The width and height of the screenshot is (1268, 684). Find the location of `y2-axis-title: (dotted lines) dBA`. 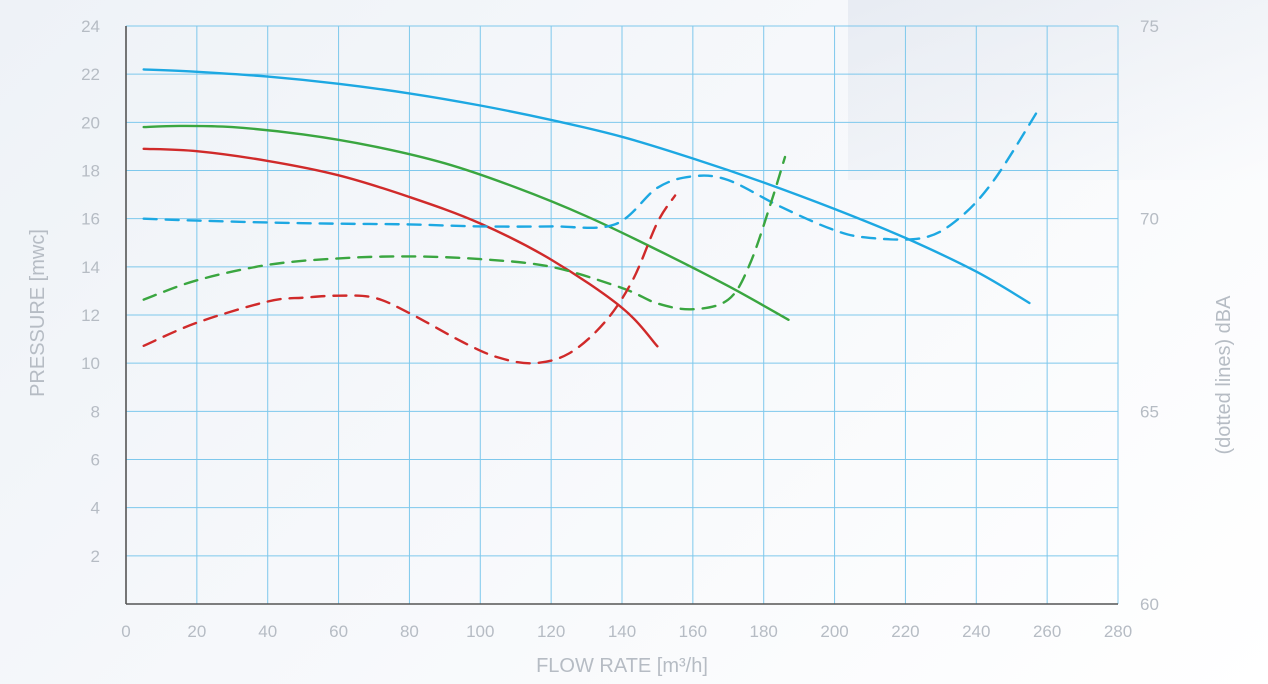

y2-axis-title: (dotted lines) dBA is located at coordinates (1224, 375).